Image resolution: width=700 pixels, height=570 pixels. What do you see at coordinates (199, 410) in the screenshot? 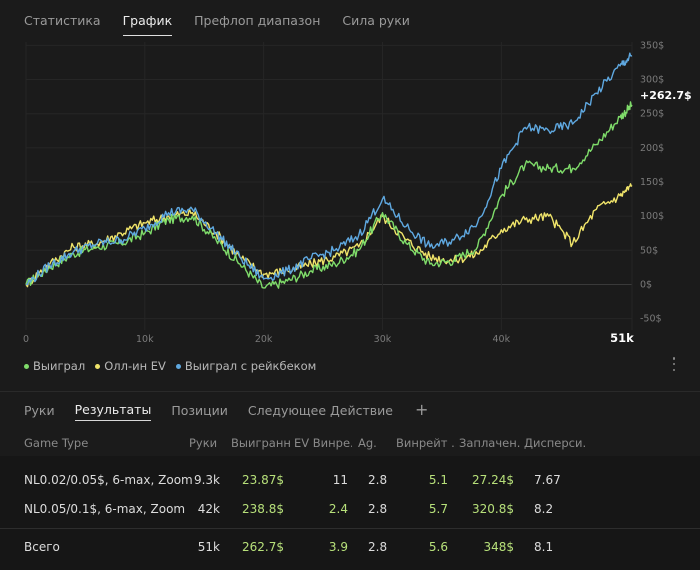
I see `tab-positions: Позиции` at bounding box center [199, 410].